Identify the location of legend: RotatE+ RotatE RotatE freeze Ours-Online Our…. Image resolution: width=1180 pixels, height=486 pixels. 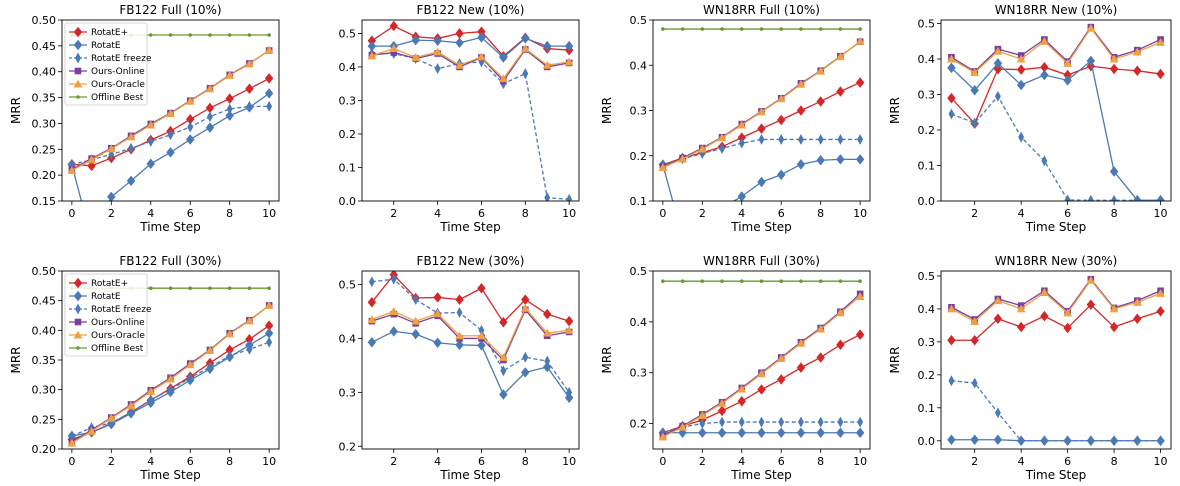
(108, 315).